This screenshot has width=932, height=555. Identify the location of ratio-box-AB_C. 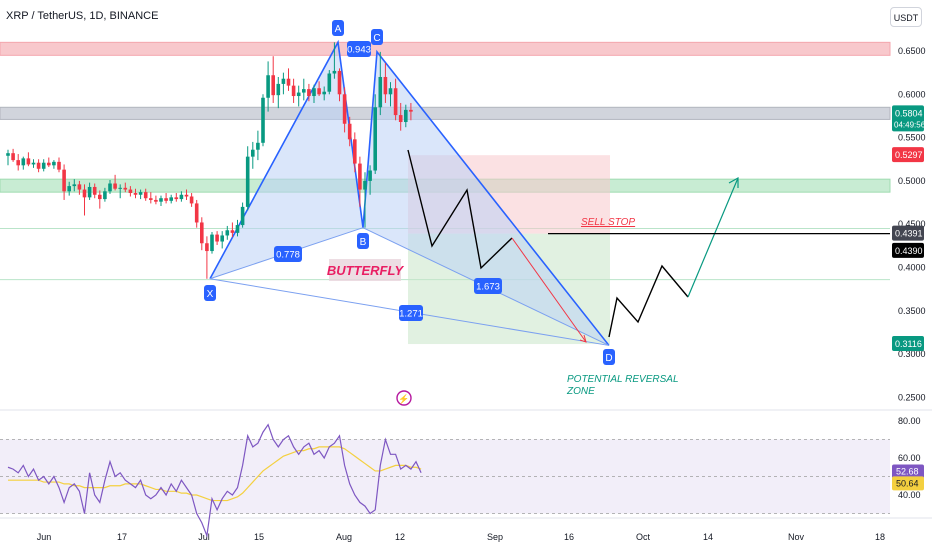
(359, 49).